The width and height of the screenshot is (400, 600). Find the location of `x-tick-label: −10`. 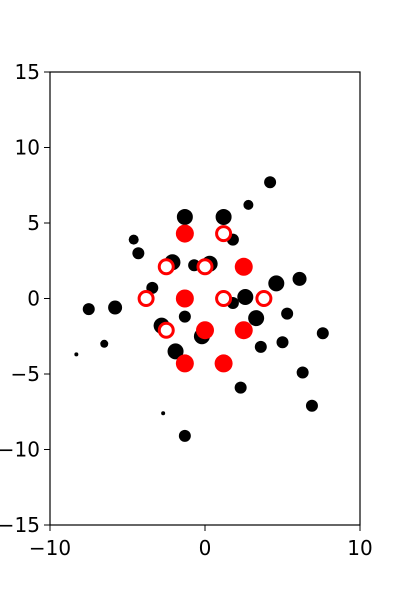

x-tick-label: −10 is located at coordinates (50, 548).